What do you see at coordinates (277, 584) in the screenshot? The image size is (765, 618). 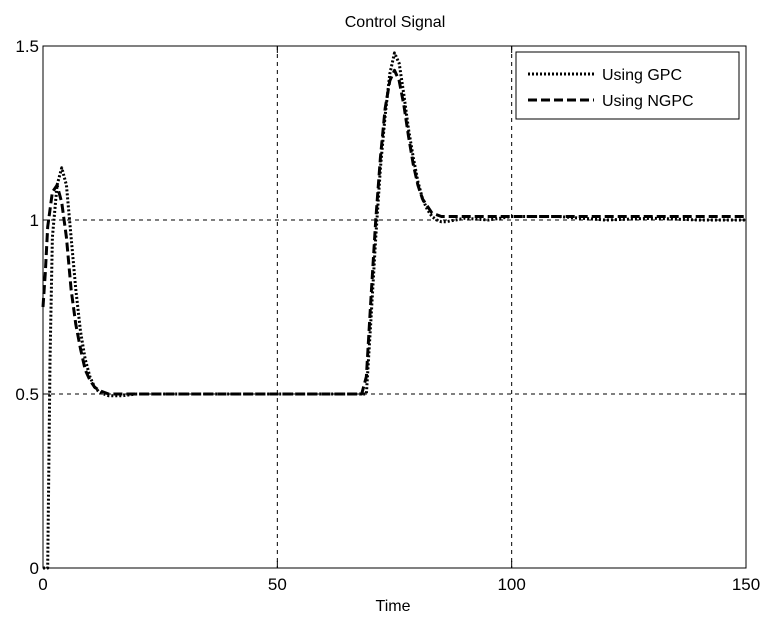 I see `x-tick-label: 50` at bounding box center [277, 584].